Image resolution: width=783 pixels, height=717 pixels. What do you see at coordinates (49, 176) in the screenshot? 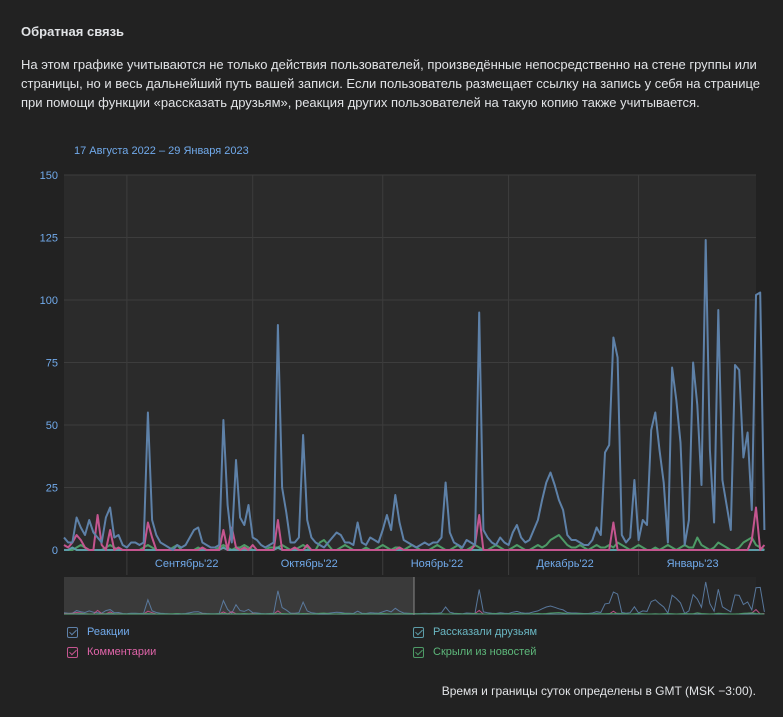
I see `y-tick-label: 150` at bounding box center [49, 176].